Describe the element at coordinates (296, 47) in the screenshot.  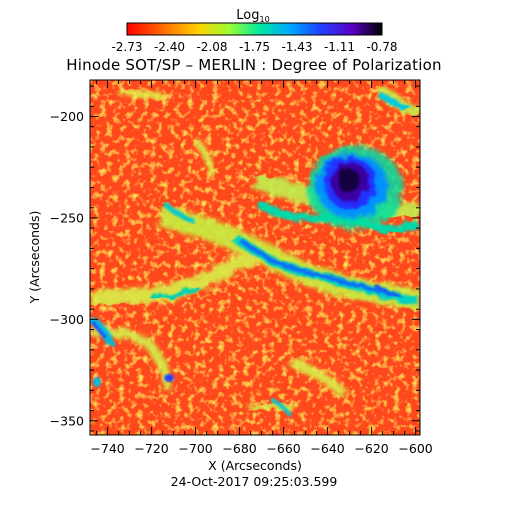
I see `colorbar-tick-label: -1.43` at that location.